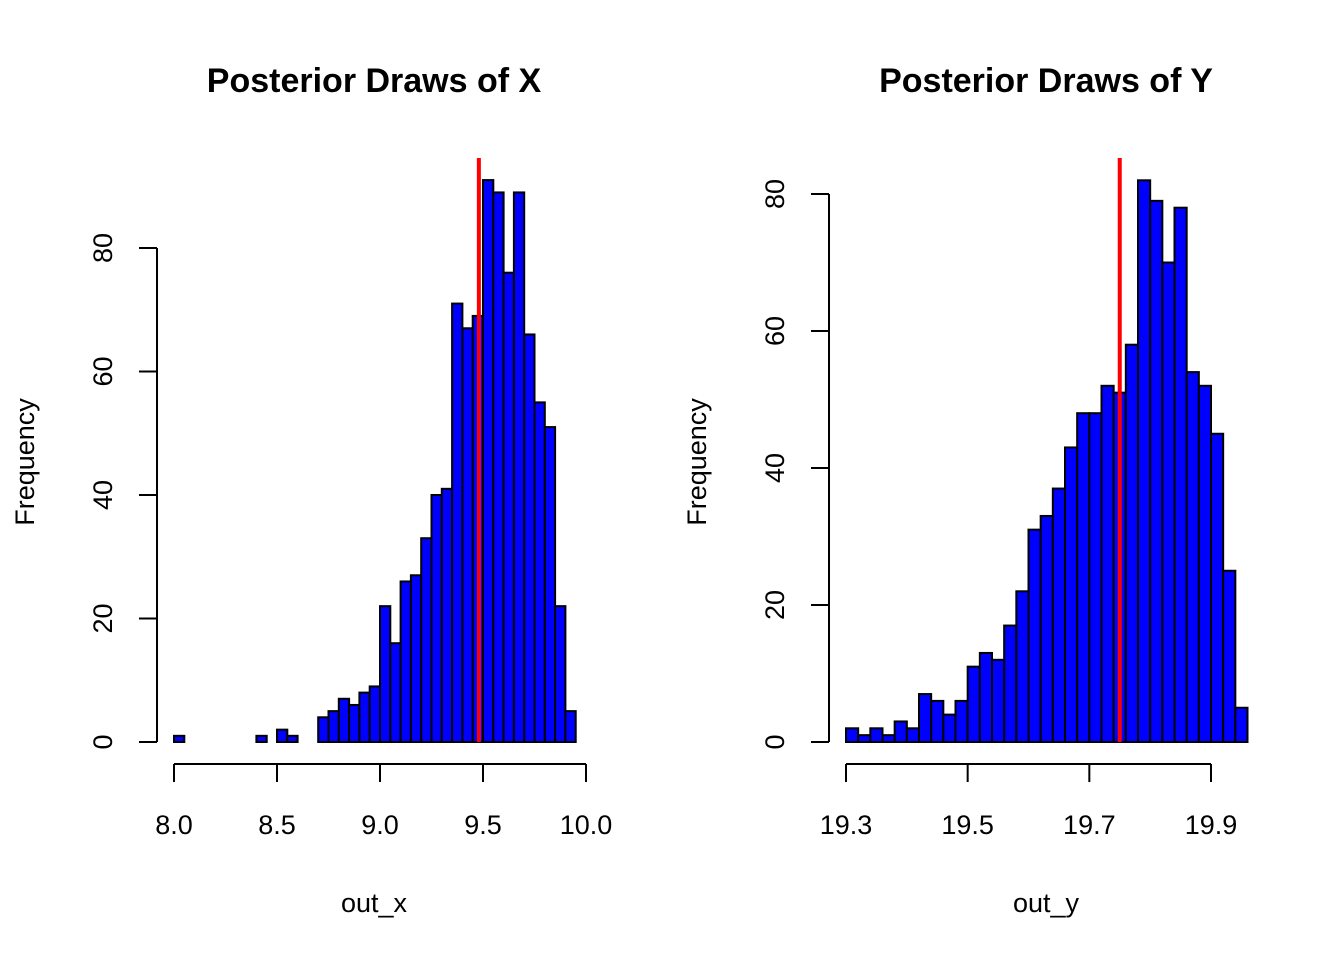  What do you see at coordinates (1211, 825) in the screenshot?
I see `x-tick-label: 19.9` at bounding box center [1211, 825].